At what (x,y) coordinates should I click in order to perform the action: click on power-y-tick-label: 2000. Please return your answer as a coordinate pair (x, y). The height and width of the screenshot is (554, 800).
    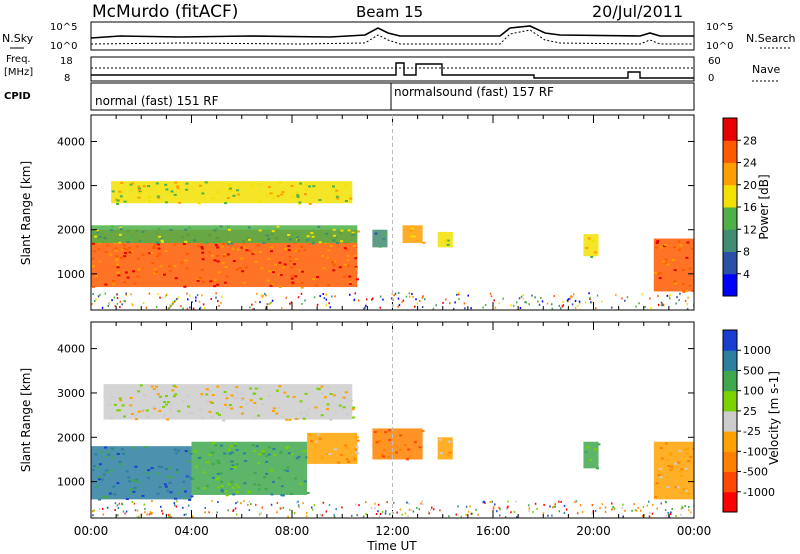
    Looking at the image, I should click on (71, 230).